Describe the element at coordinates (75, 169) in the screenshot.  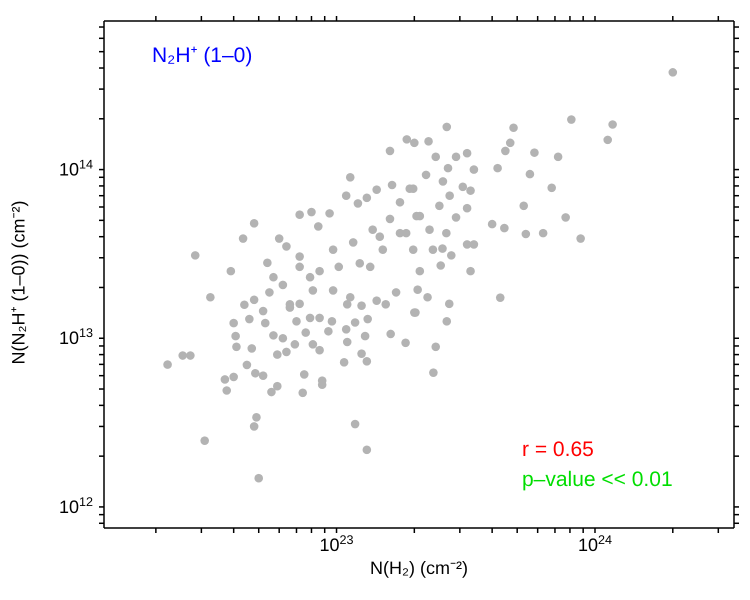
I see `y-tick-label: 10$^{14}$` at that location.